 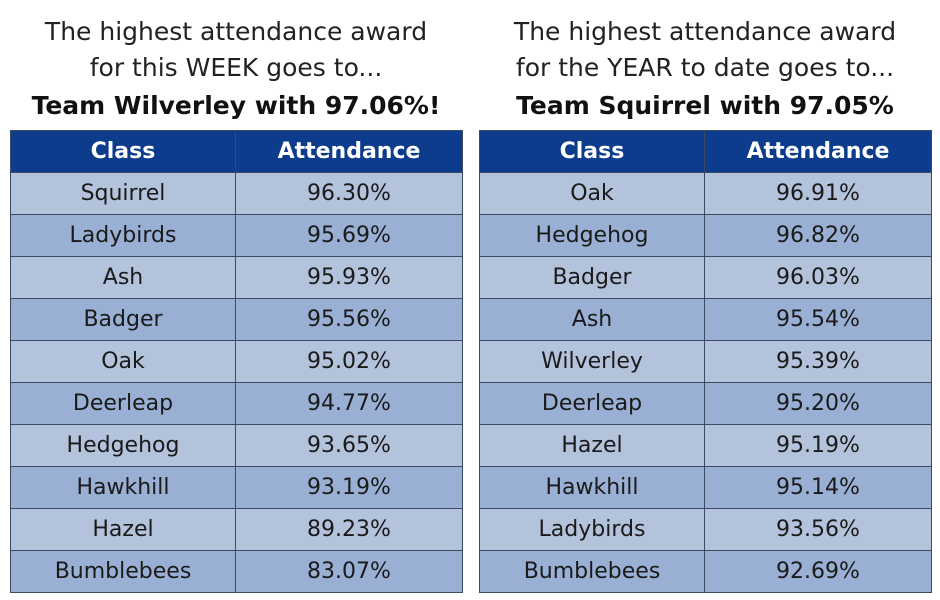 I want to click on attendance-cell: 93.65%, so click(x=349, y=445).